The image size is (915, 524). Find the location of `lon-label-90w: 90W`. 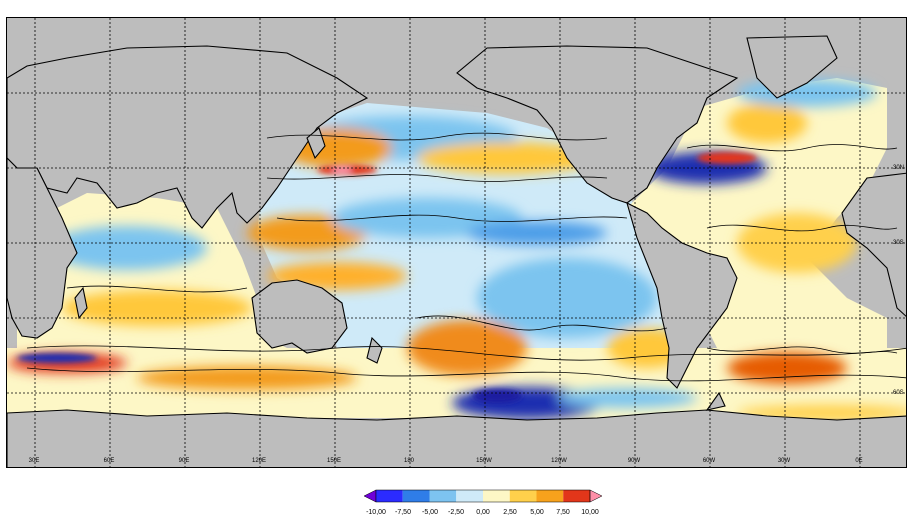

lon-label-90w: 90W is located at coordinates (634, 461).